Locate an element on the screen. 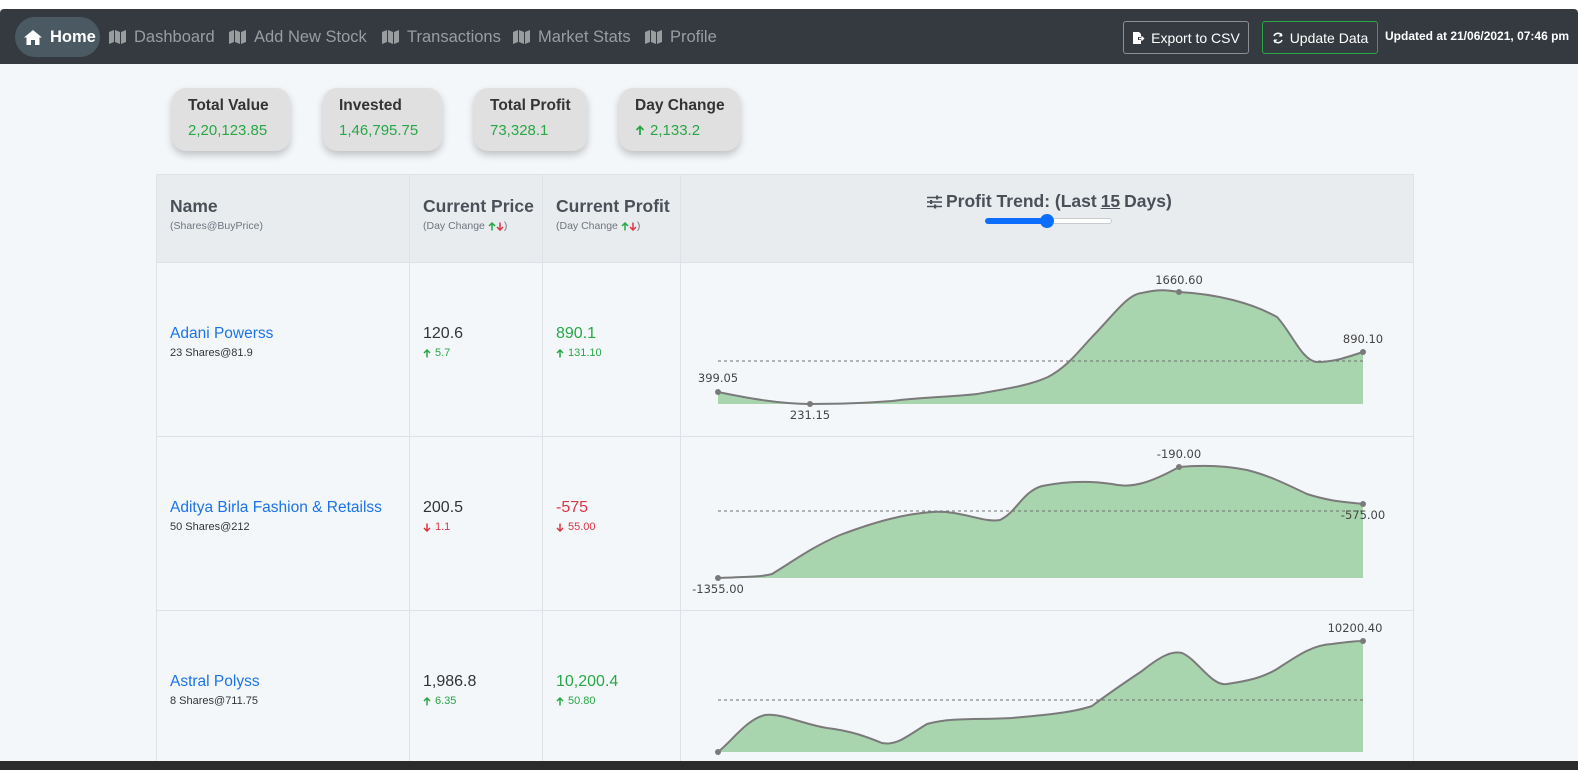 Image resolution: width=1578 pixels, height=770 pixels. profit-day-change-value: 50.80 is located at coordinates (582, 701).